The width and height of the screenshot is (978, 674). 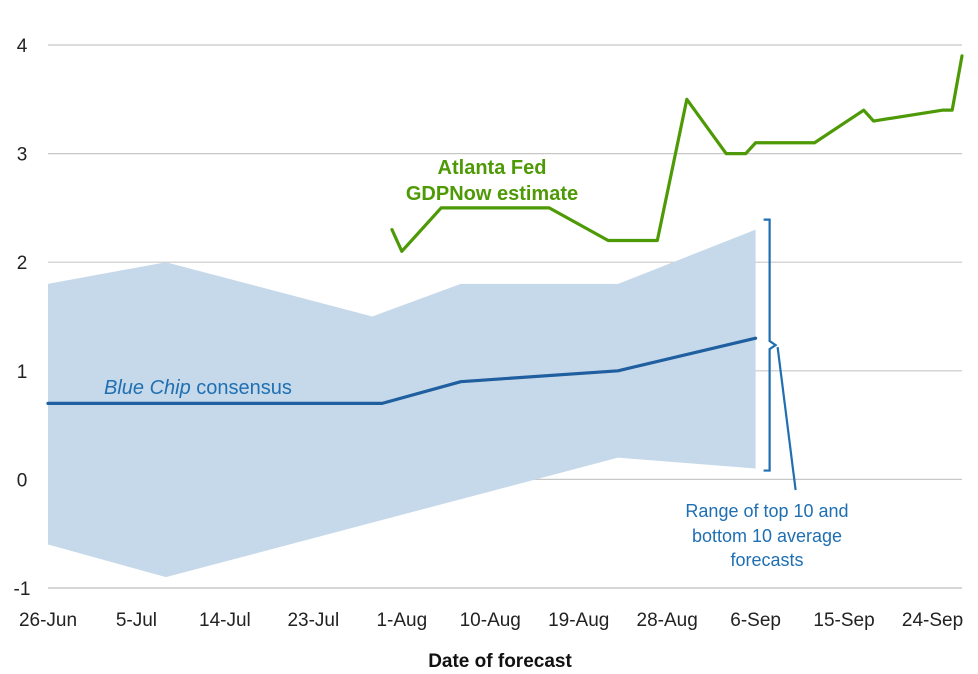 What do you see at coordinates (22, 589) in the screenshot?
I see `y-tick-label: -1` at bounding box center [22, 589].